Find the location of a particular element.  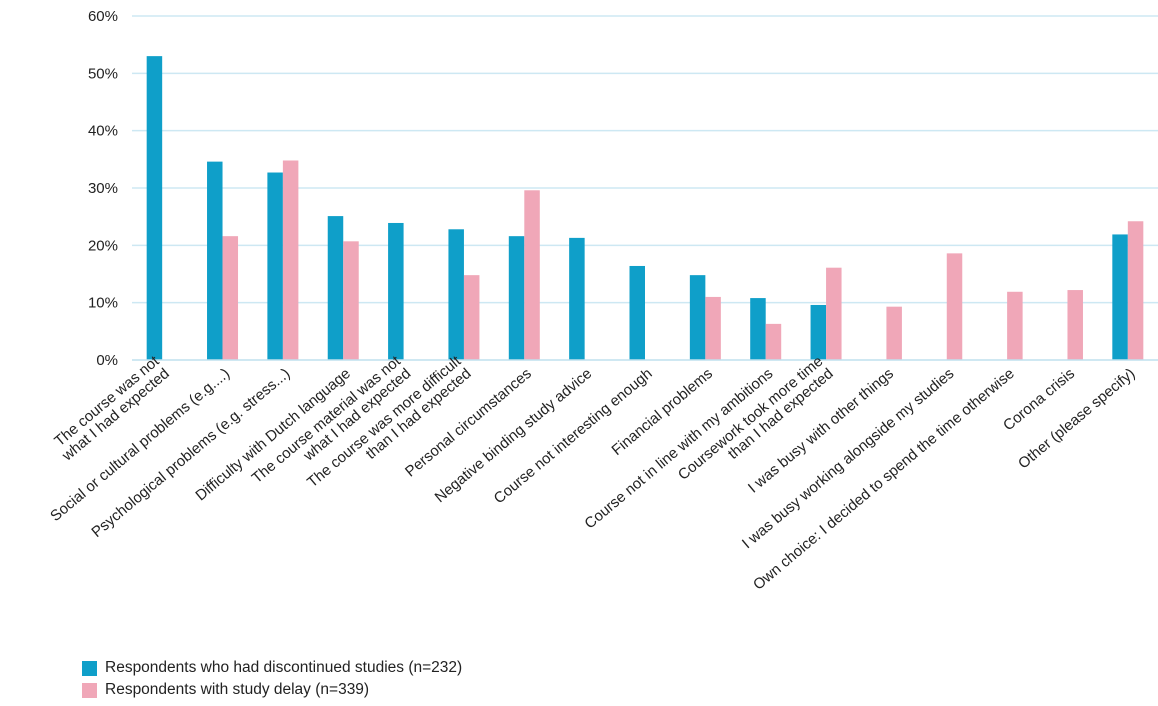

x-category-label-line: Other (please specify) is located at coordinates (1076, 418).